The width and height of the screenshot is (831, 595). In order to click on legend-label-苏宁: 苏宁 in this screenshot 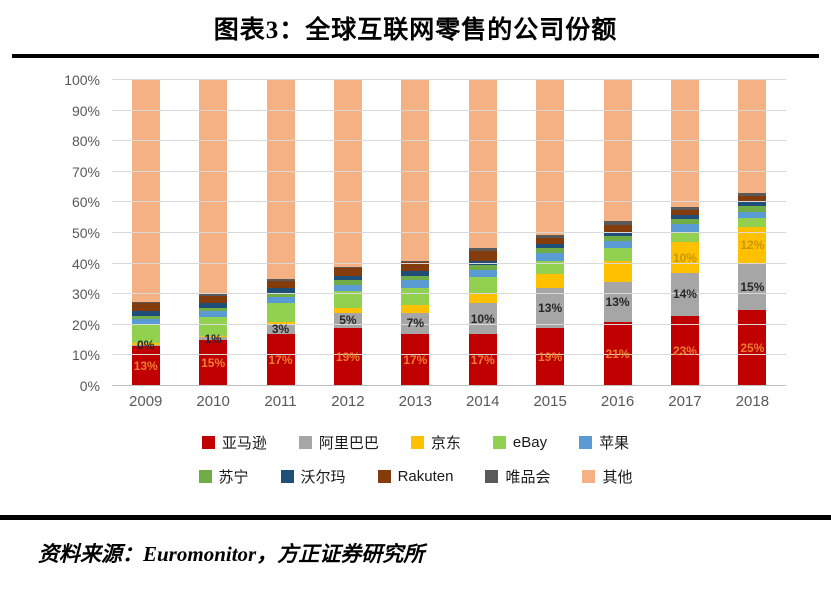, I will do `click(233, 477)`.